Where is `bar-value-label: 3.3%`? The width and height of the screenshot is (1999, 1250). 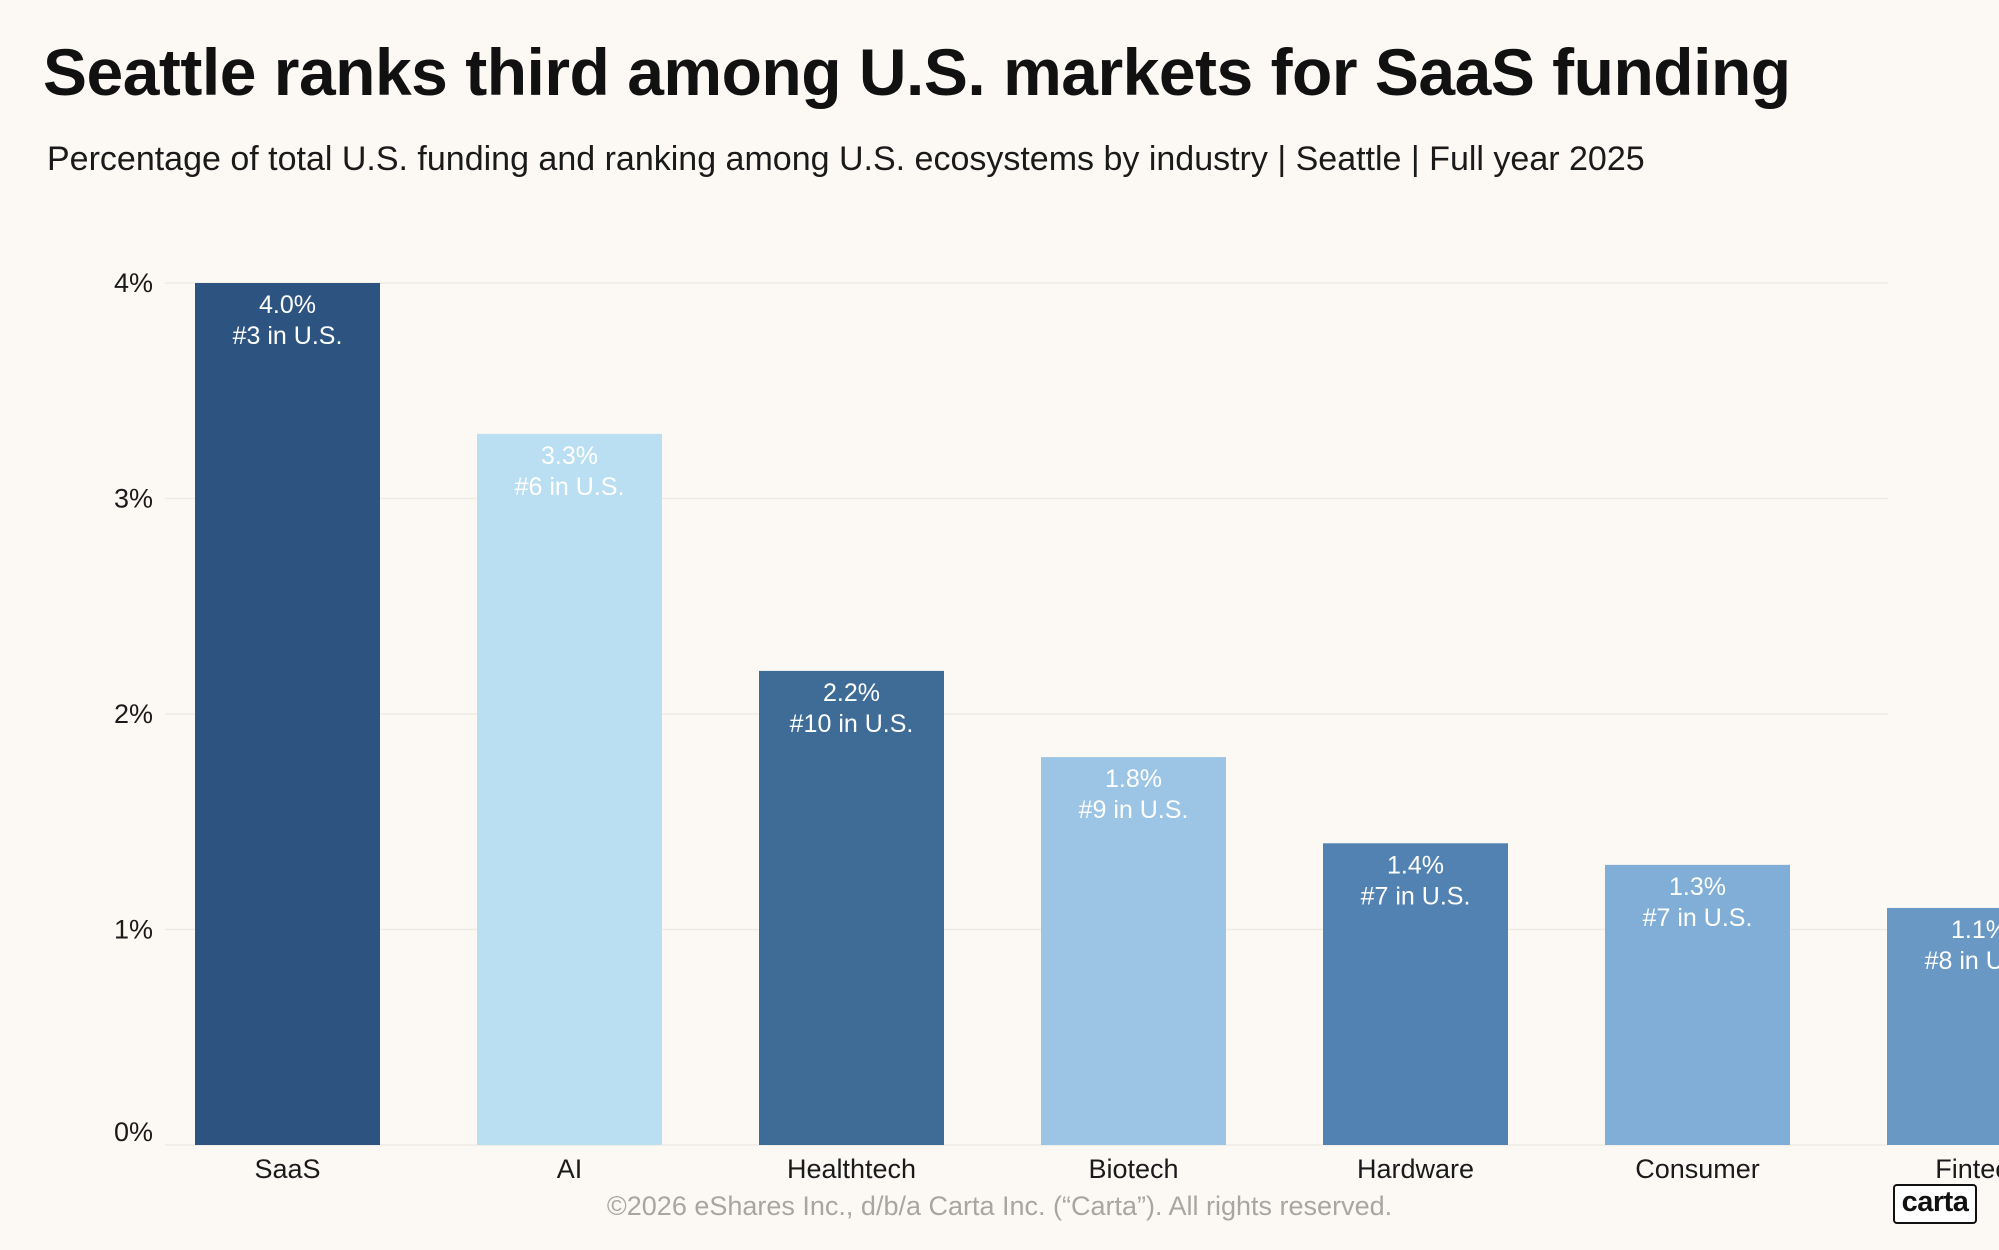
bar-value-label: 3.3% is located at coordinates (569, 456).